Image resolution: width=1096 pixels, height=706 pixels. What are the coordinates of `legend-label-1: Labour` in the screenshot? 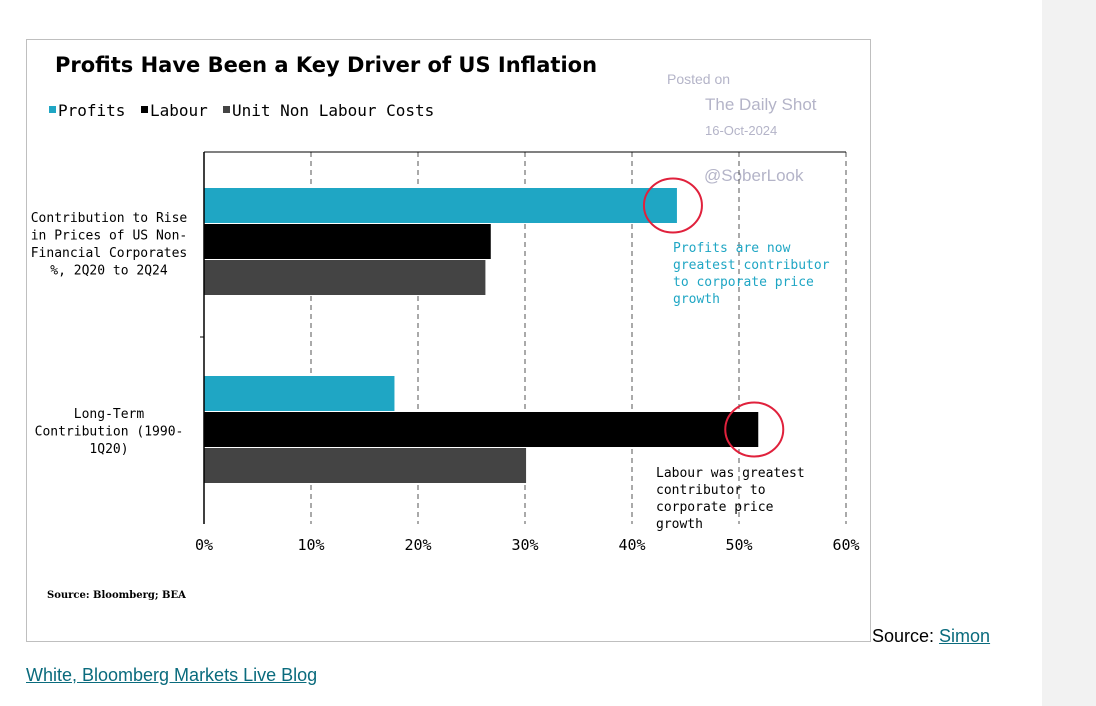 It's located at (179, 110).